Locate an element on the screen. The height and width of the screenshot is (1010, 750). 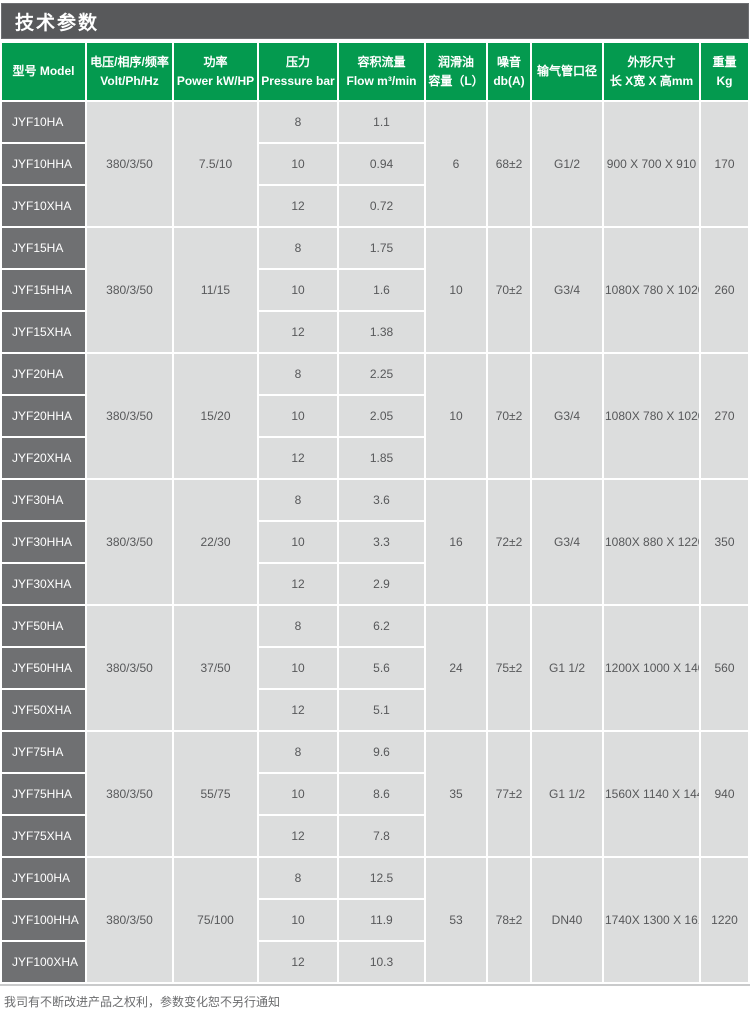
flow-cell: 7.8 is located at coordinates (381, 836).